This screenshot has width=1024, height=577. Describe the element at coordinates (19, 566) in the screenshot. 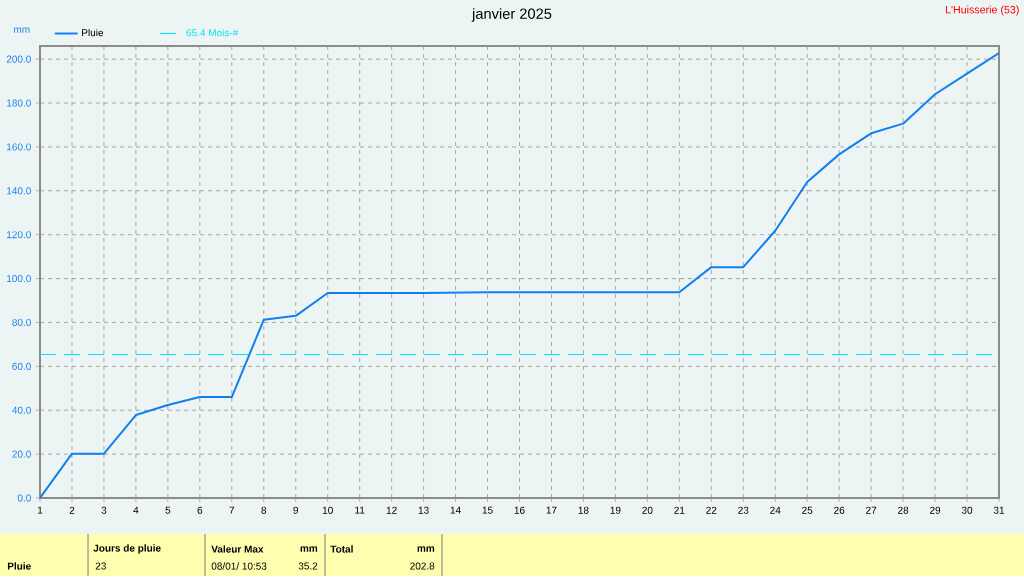

I see `text: Pluie` at that location.